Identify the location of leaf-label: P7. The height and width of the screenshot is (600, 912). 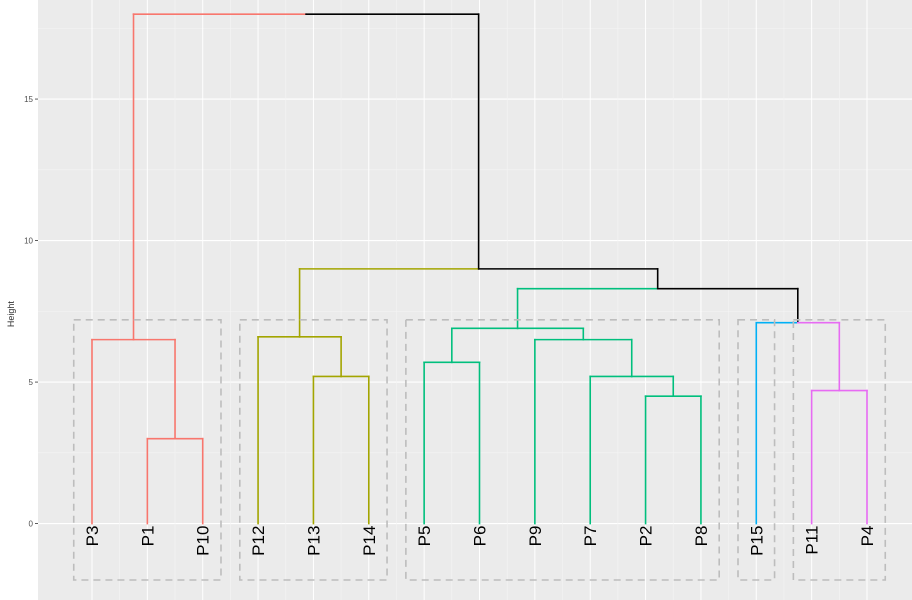
(590, 536).